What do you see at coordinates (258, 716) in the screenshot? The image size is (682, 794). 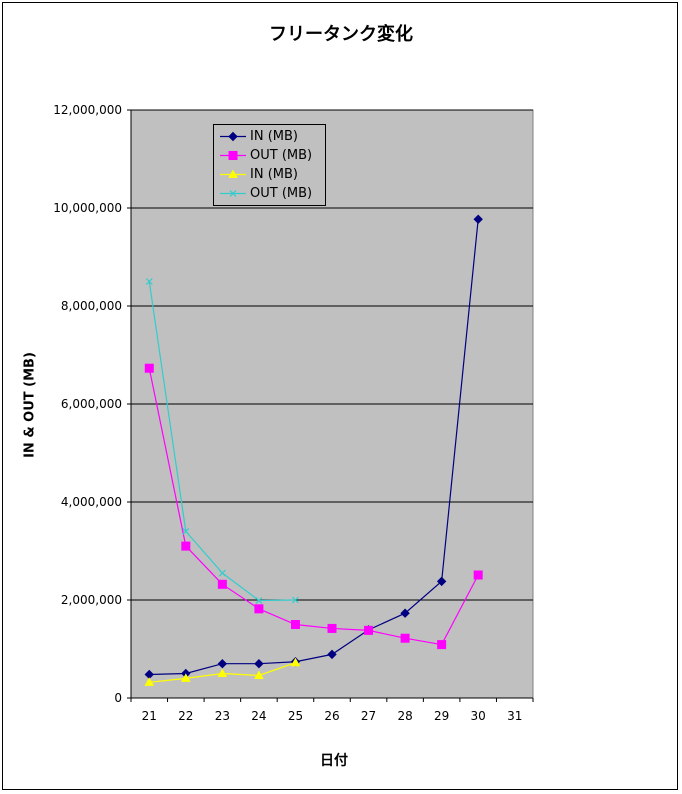 I see `x-tick-label: 24` at bounding box center [258, 716].